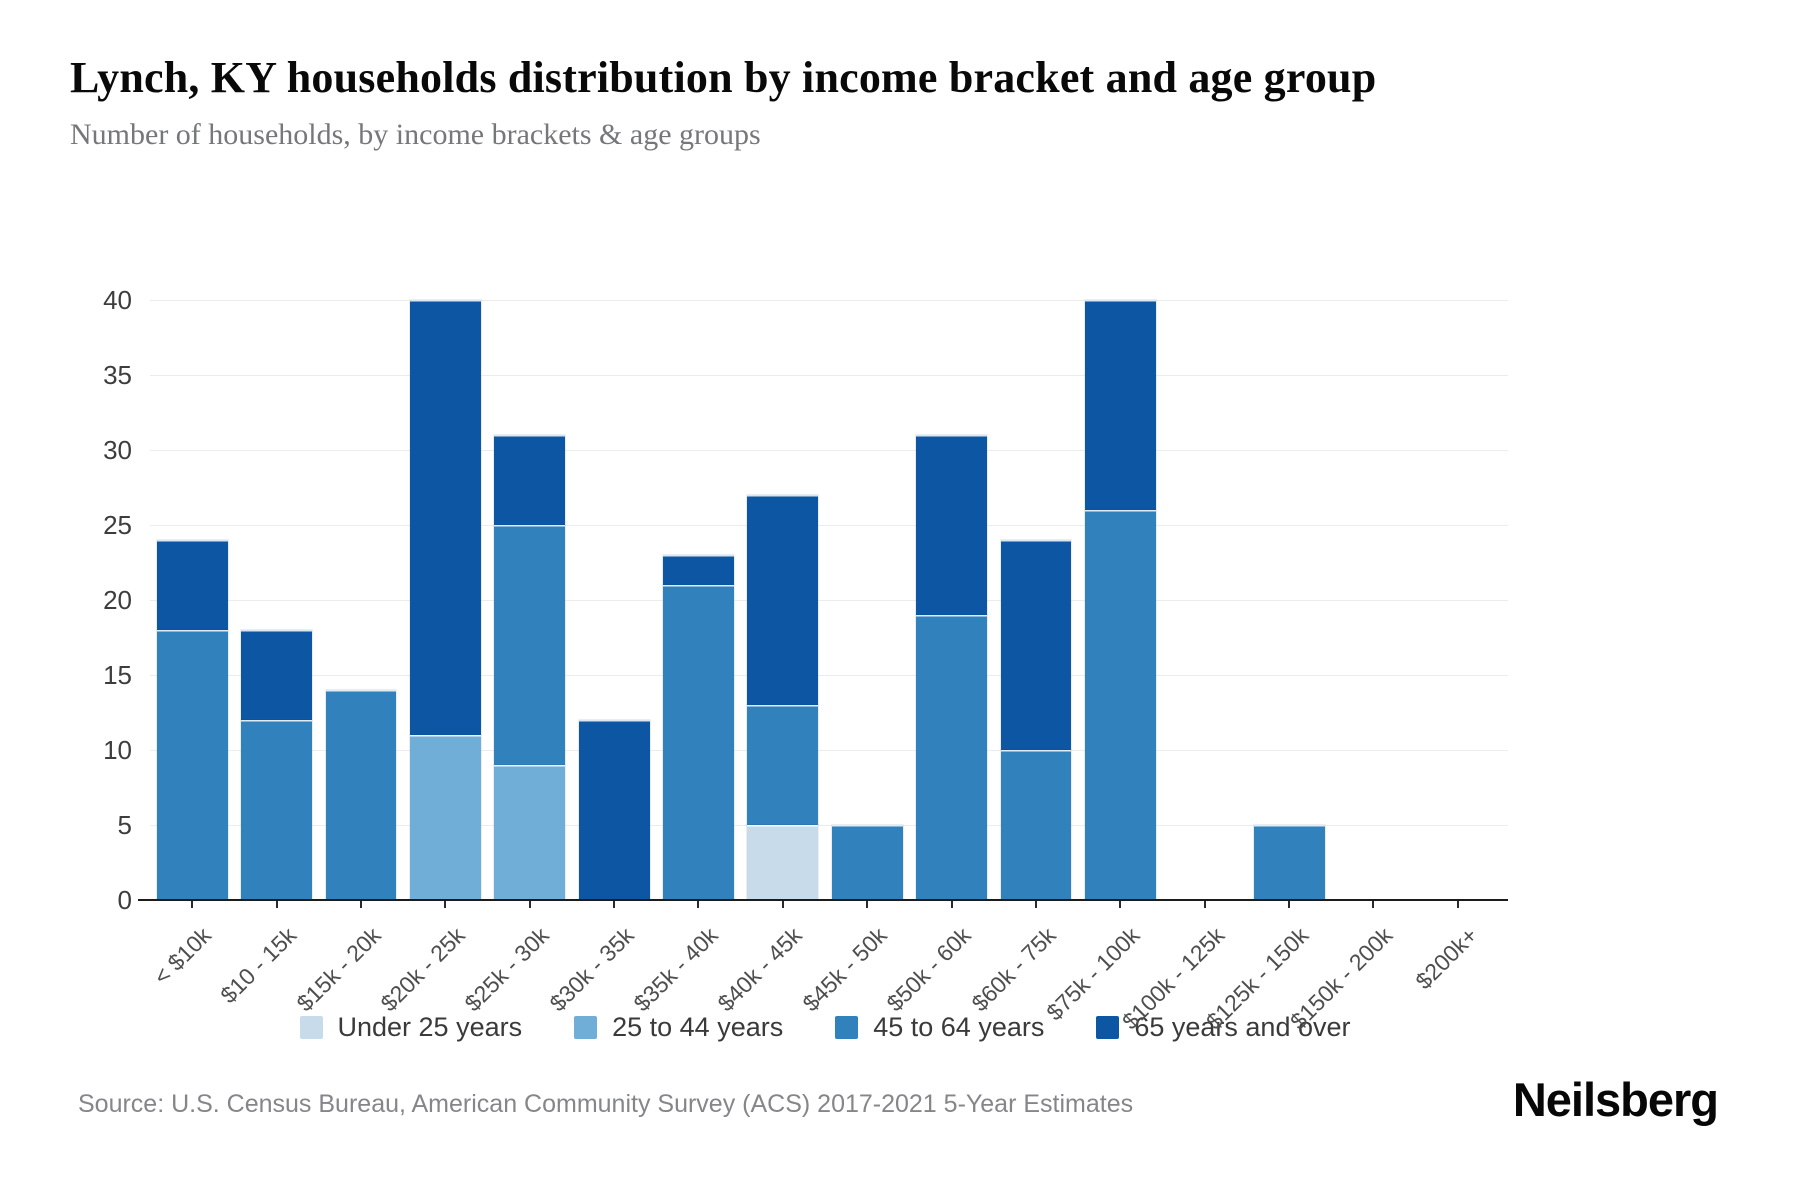 This screenshot has width=1800, height=1200. I want to click on x-axis-label: $45k - 50k, so click(844, 969).